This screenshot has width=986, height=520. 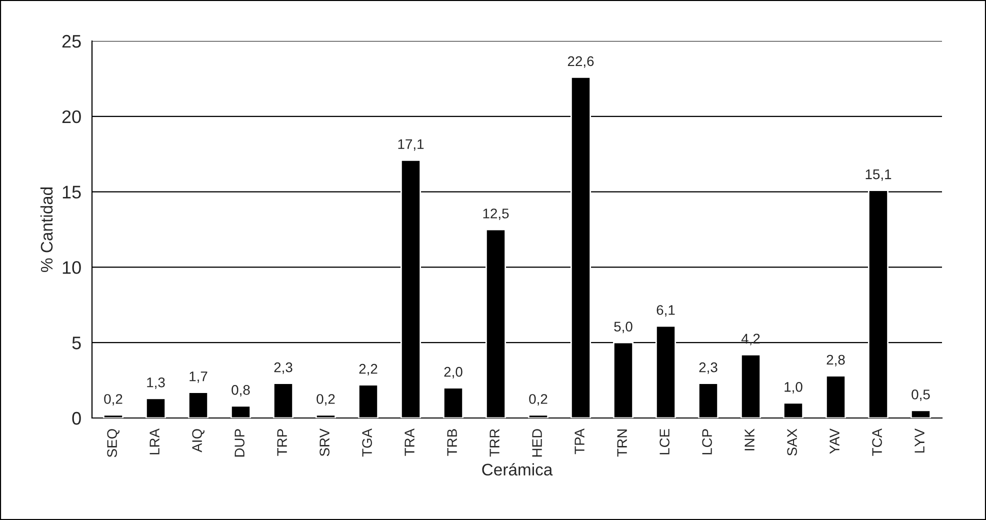 What do you see at coordinates (579, 441) in the screenshot?
I see `x-tick-label: TPA` at bounding box center [579, 441].